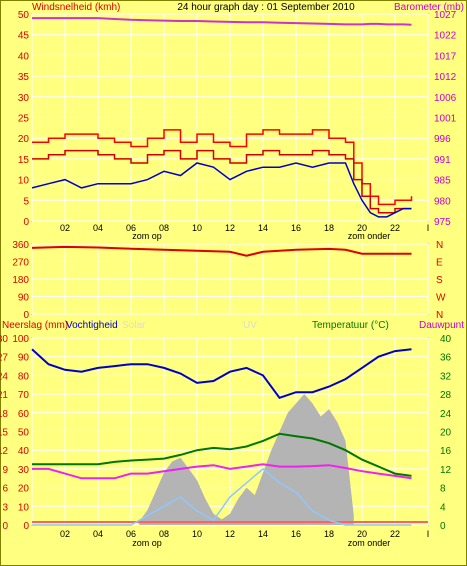  What do you see at coordinates (5, 470) in the screenshot?
I see `rain-tick-label: 9` at bounding box center [5, 470].